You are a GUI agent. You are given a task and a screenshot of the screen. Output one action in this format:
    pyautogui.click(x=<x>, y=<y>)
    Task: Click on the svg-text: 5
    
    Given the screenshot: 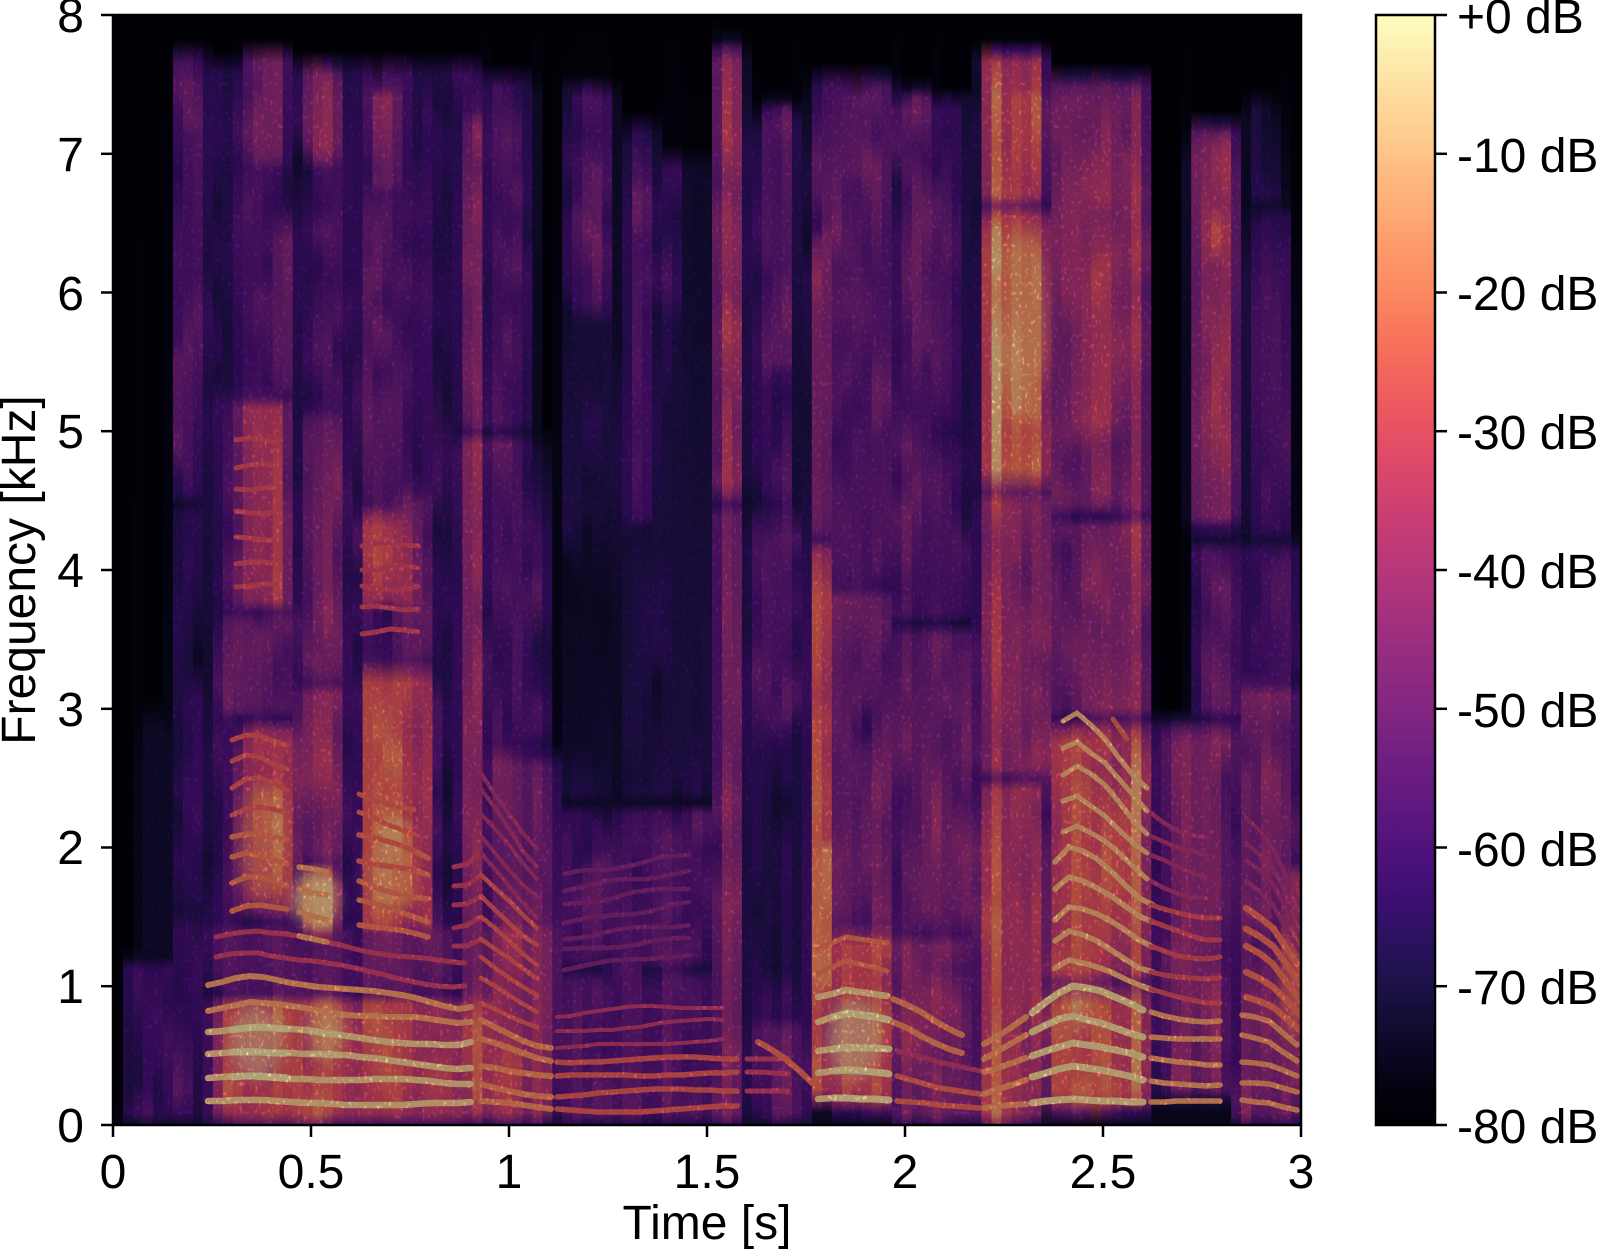 What is the action you would take?
    pyautogui.click(x=70, y=432)
    